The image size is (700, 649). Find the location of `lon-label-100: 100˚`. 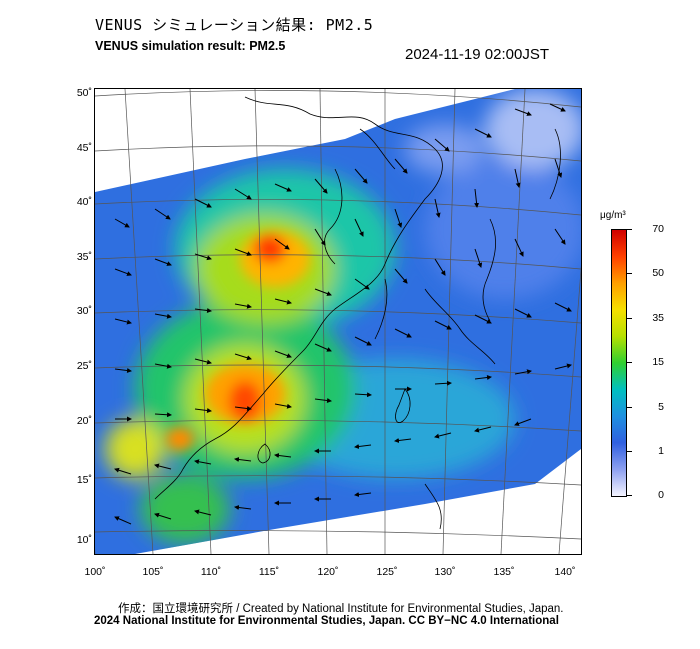

lon-label-100: 100˚ is located at coordinates (95, 572).